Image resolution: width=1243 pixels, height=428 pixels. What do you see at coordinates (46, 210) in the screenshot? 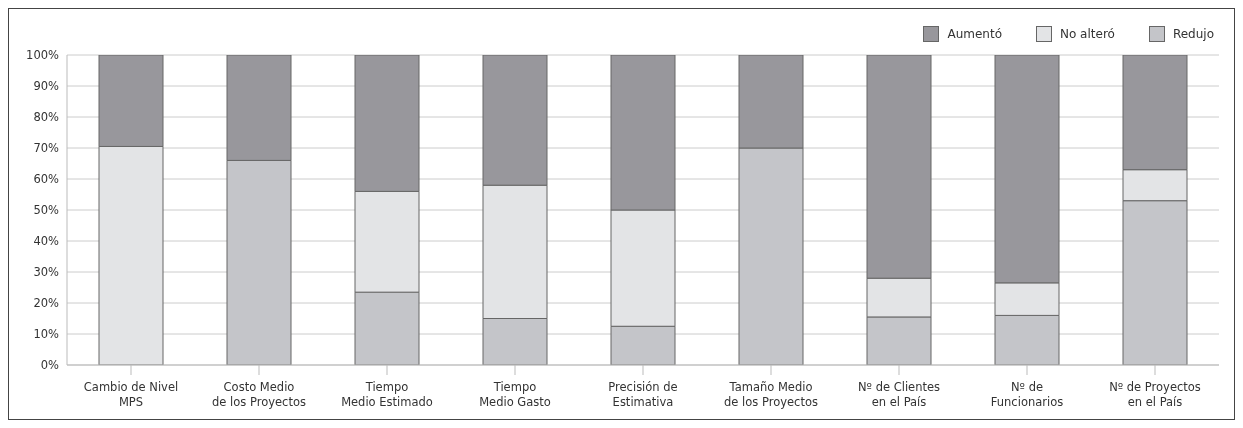
I see `y-tick-label: 50%` at bounding box center [46, 210].